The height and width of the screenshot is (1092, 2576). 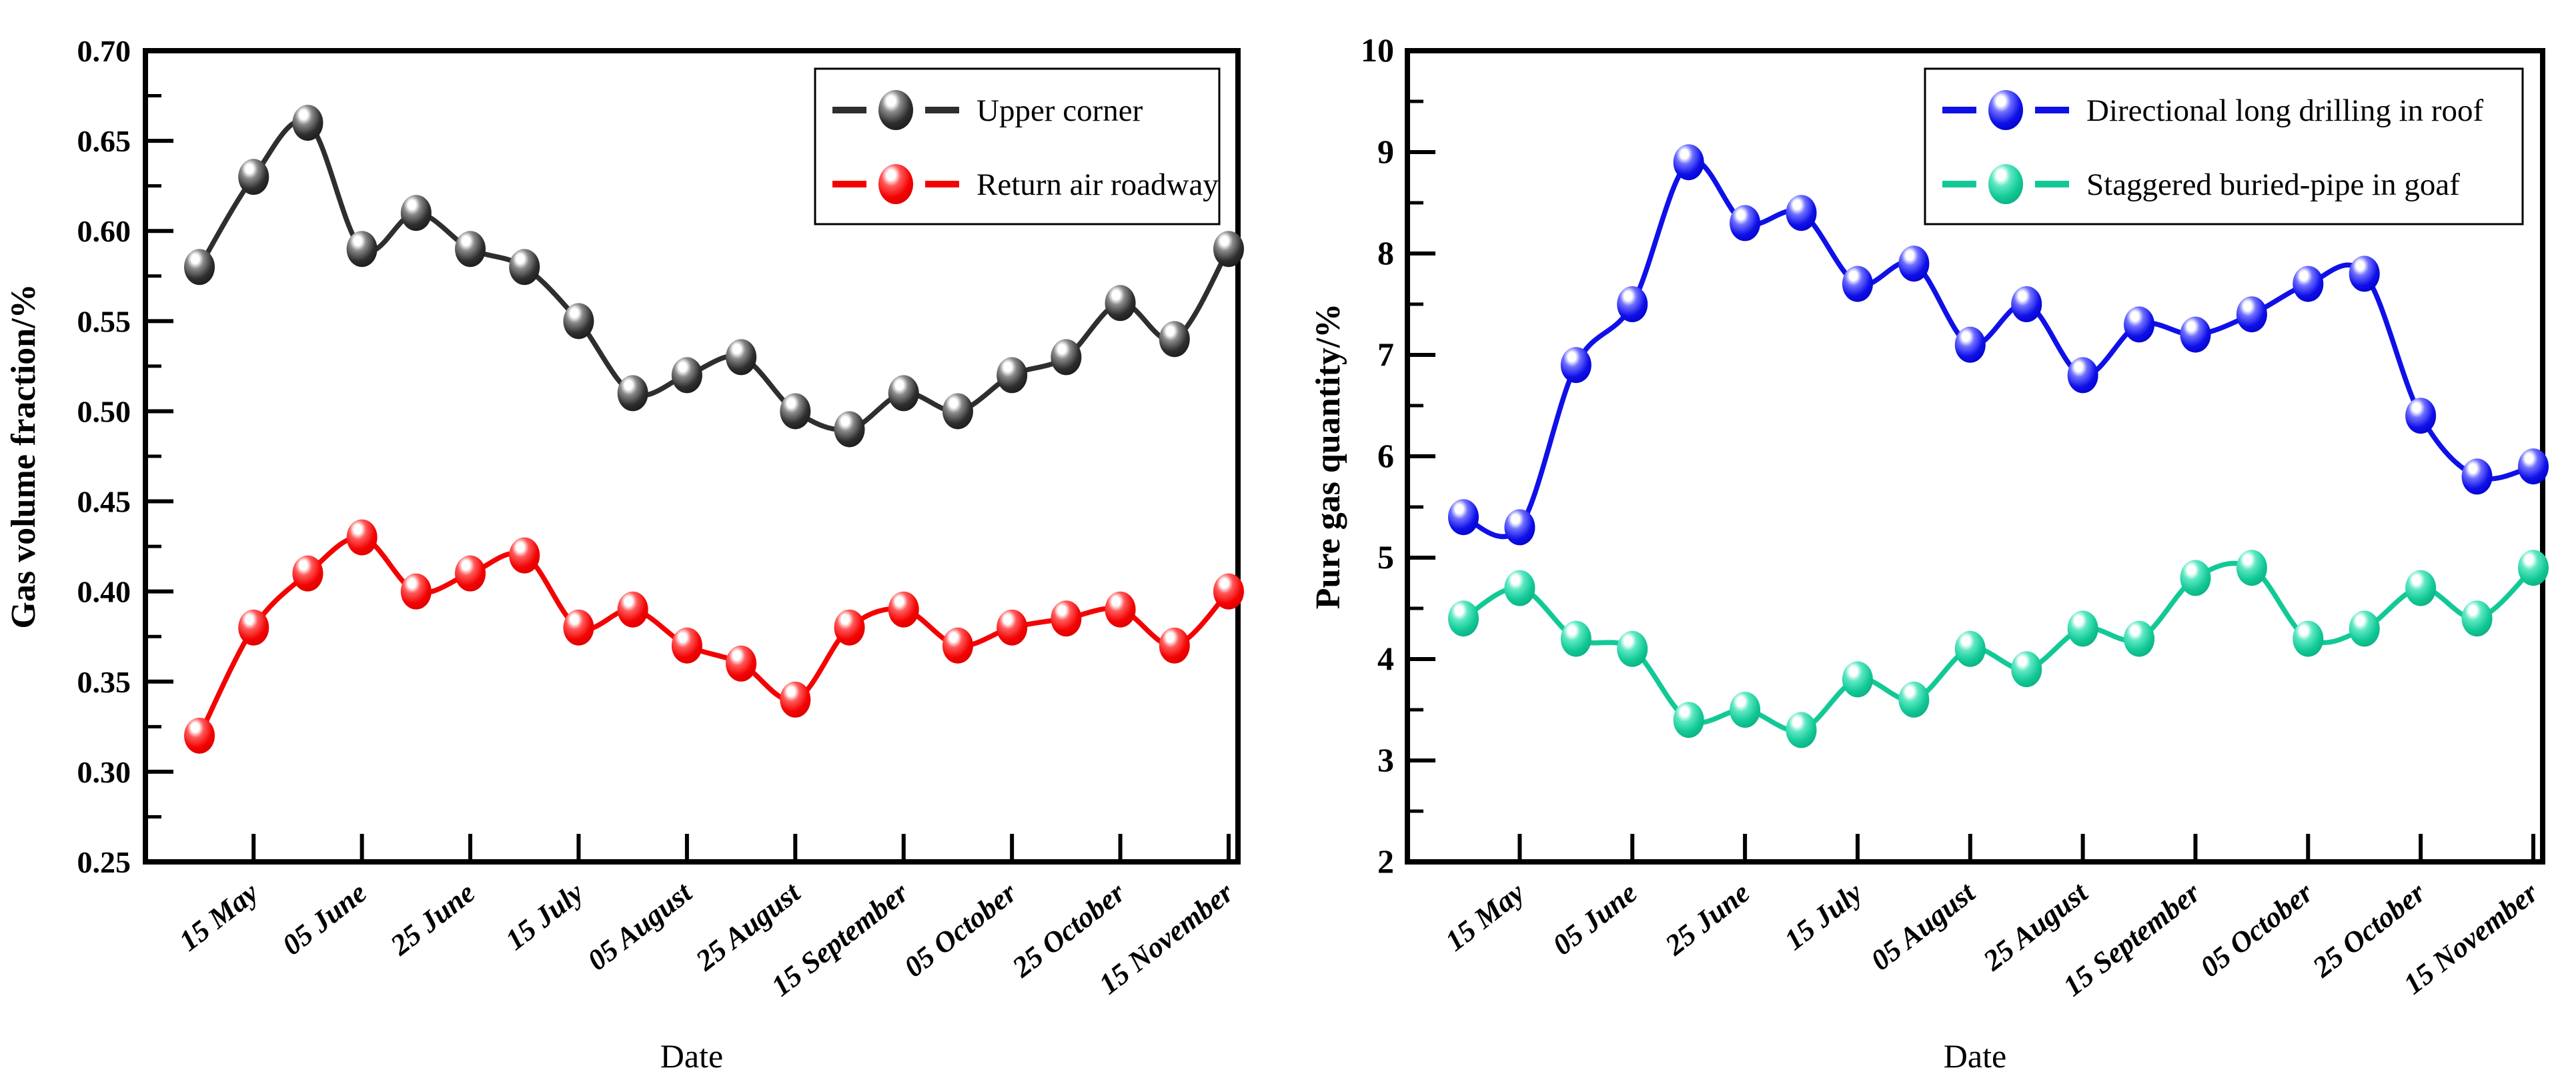 I want to click on series-line, so click(x=714, y=636).